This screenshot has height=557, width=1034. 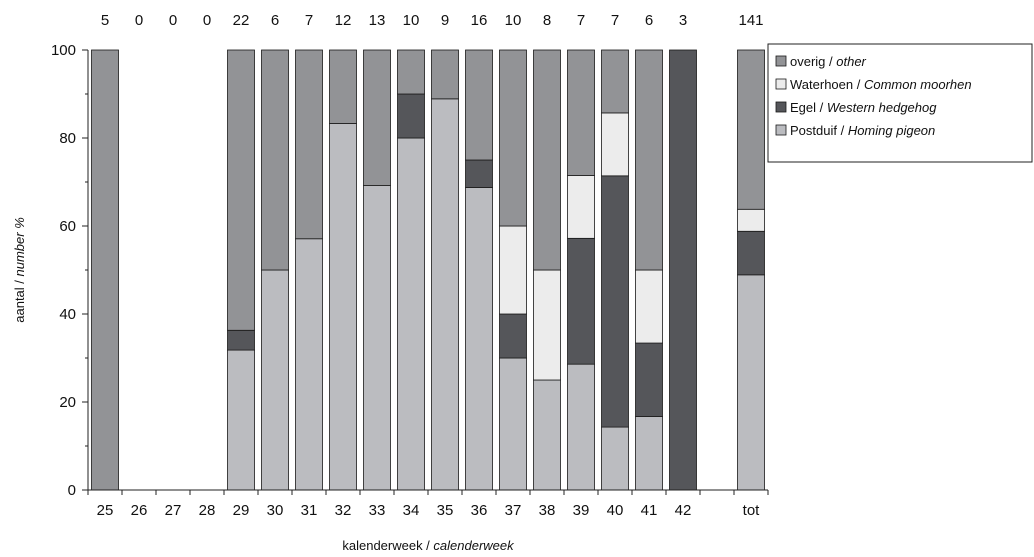 What do you see at coordinates (411, 314) in the screenshot?
I see `bar-segment-34-postduif` at bounding box center [411, 314].